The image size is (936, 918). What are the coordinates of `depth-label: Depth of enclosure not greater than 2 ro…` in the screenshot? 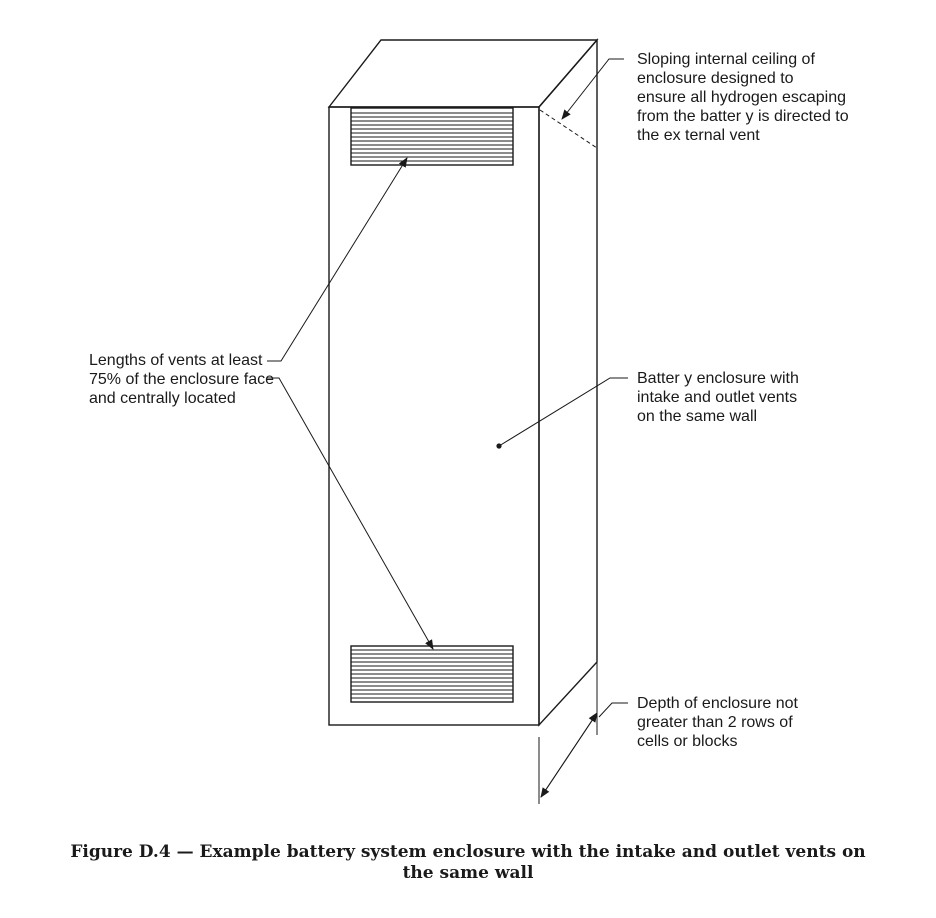 It's located at (717, 722).